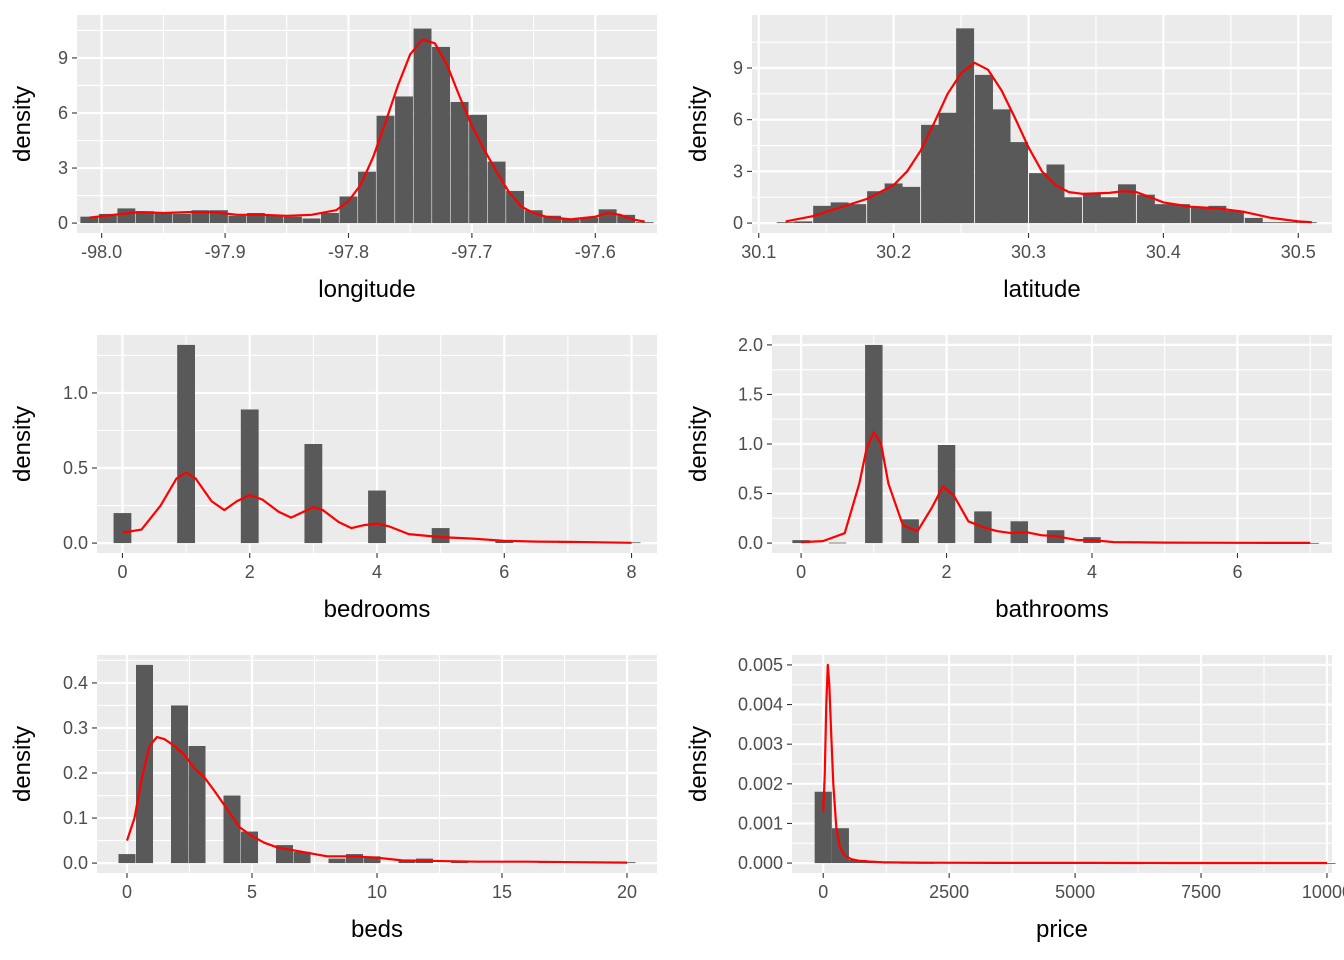  What do you see at coordinates (750, 345) in the screenshot?
I see `y-tick-label: 2.0` at bounding box center [750, 345].